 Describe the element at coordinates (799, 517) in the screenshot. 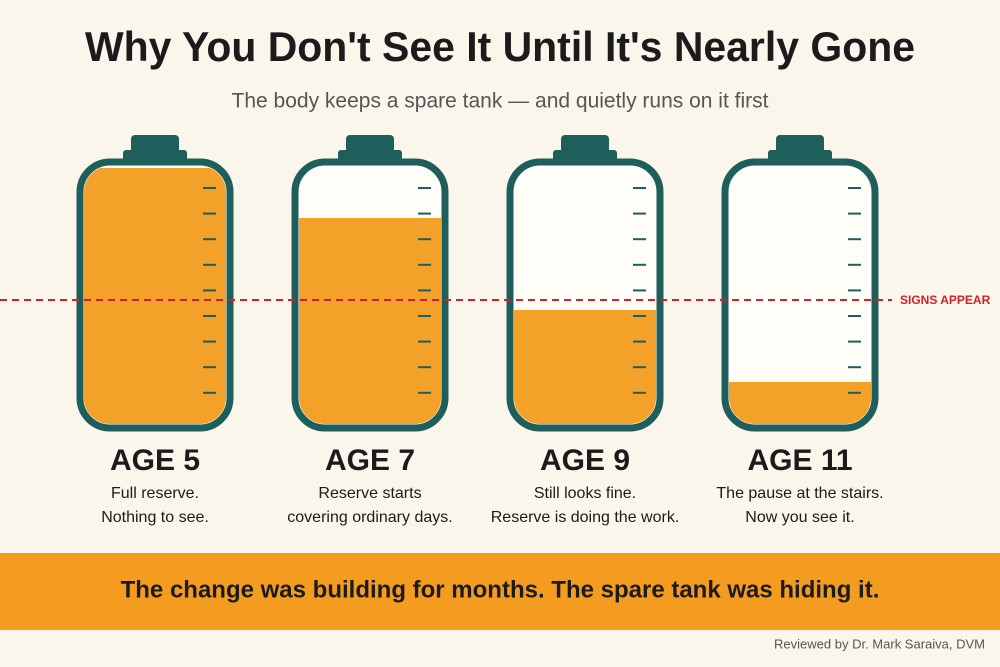

I see `tank-description: Now you see it.` at that location.